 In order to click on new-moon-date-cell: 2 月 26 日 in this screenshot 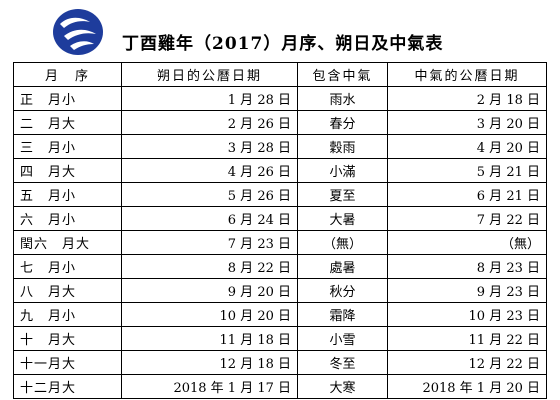, I will do `click(209, 122)`.